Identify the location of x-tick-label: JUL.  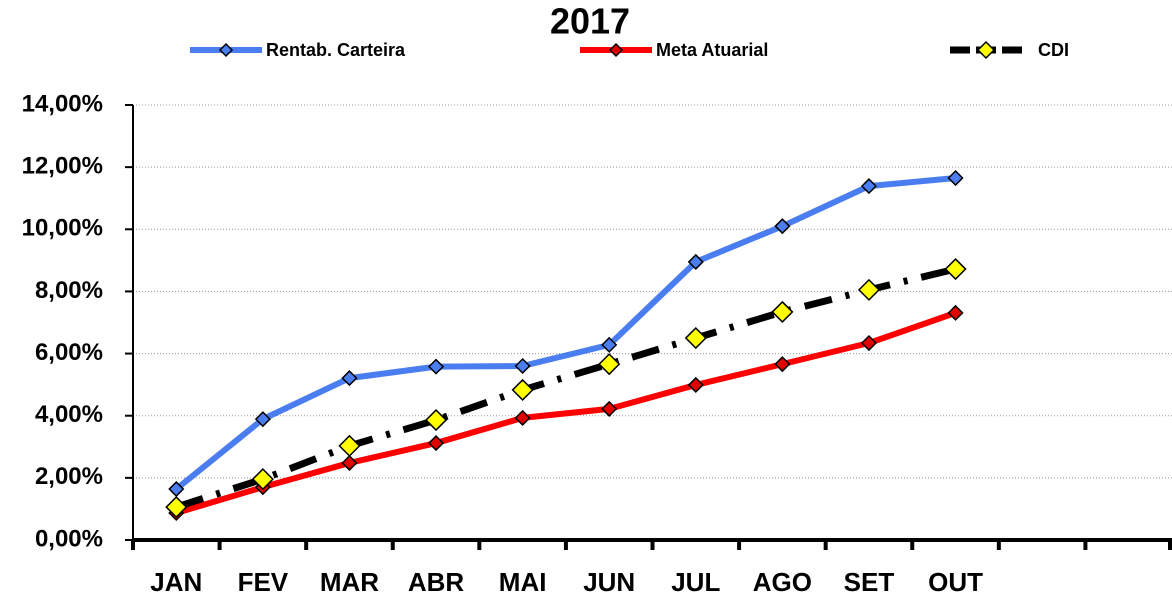
(695, 582).